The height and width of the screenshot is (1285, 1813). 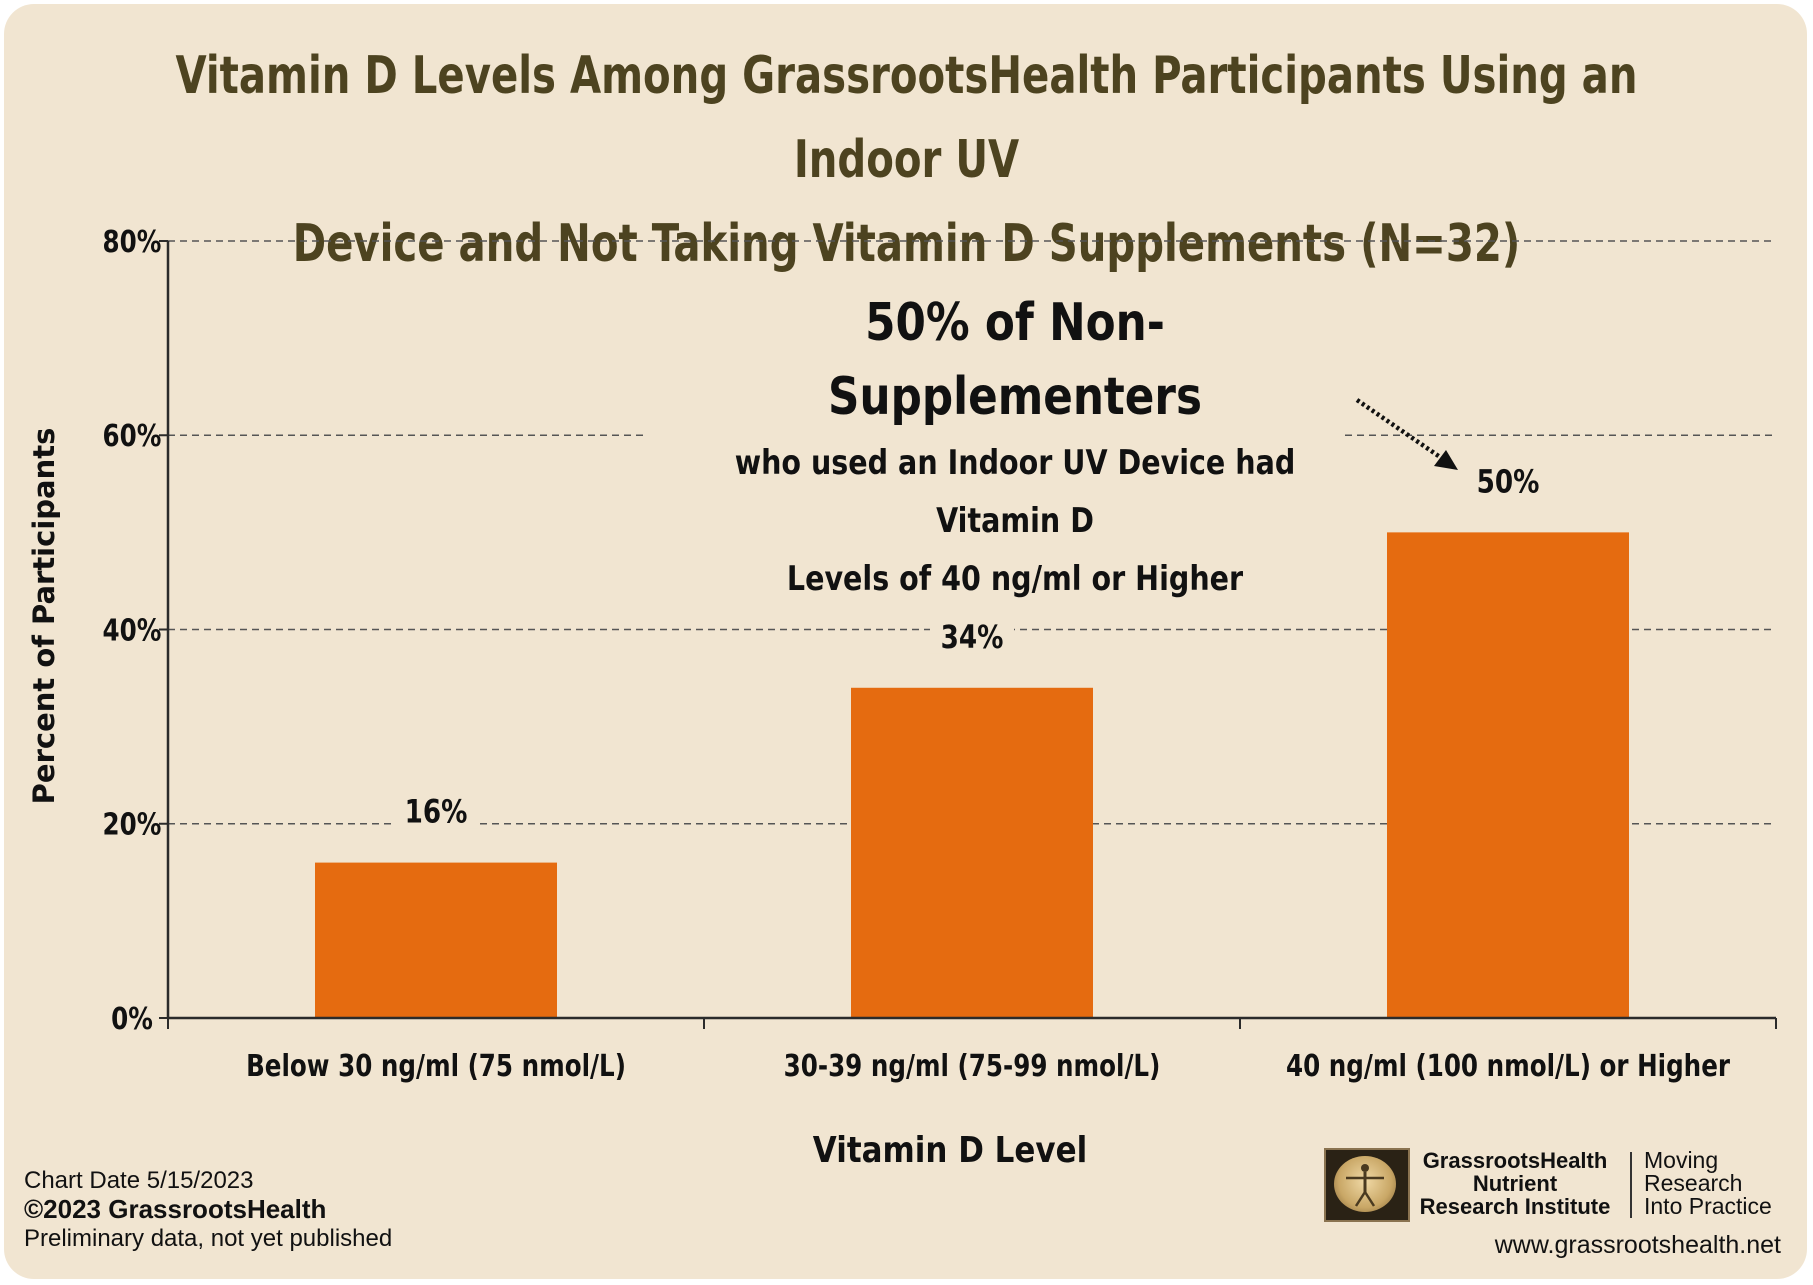 I want to click on y-axis-label: Percent of Participants, so click(x=44, y=616).